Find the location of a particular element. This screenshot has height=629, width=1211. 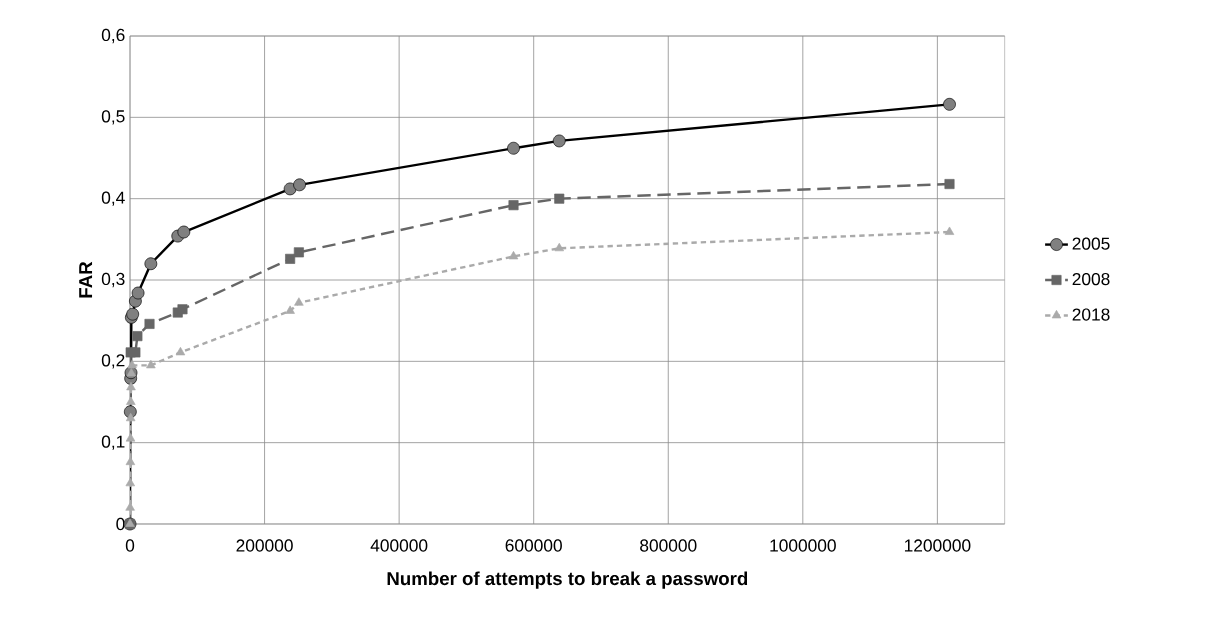

y-tick-label: 0,3 is located at coordinates (113, 280).